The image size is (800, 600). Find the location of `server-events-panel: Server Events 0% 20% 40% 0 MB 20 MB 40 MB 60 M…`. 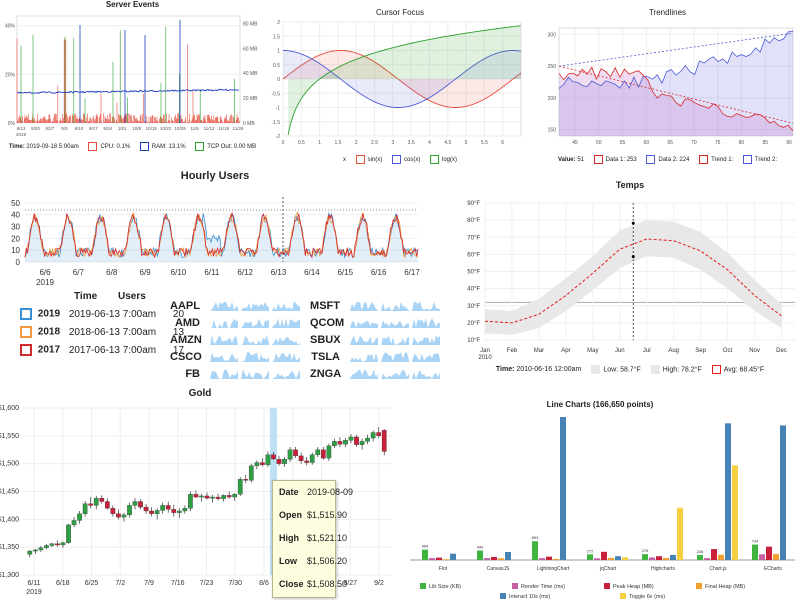

server-events-panel: Server Events 0% 20% 40% 0 MB 20 MB 40 MB 60 M… is located at coordinates (132, 80).